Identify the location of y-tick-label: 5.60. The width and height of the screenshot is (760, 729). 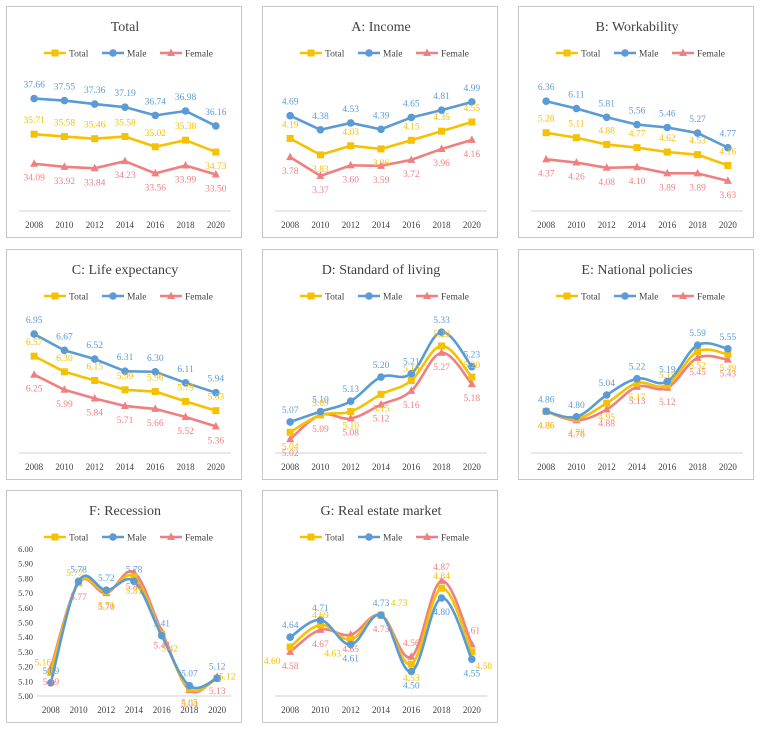
(25, 608).